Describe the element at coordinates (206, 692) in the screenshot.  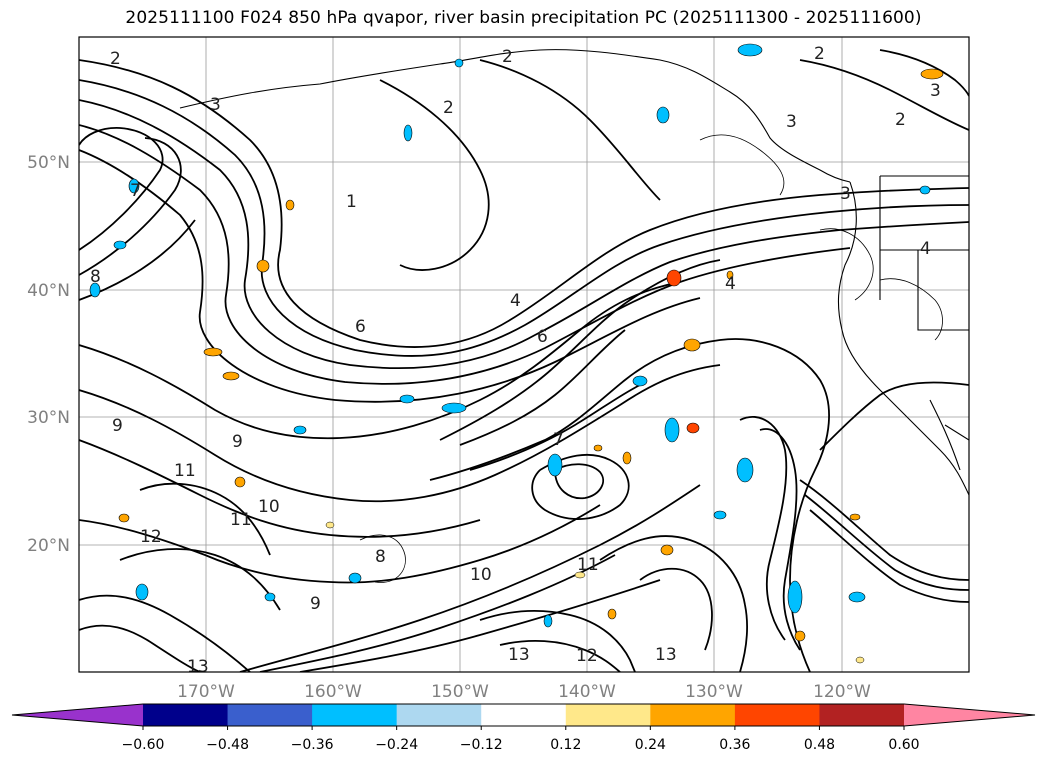
I see `lon-label-170w: 170°W` at that location.